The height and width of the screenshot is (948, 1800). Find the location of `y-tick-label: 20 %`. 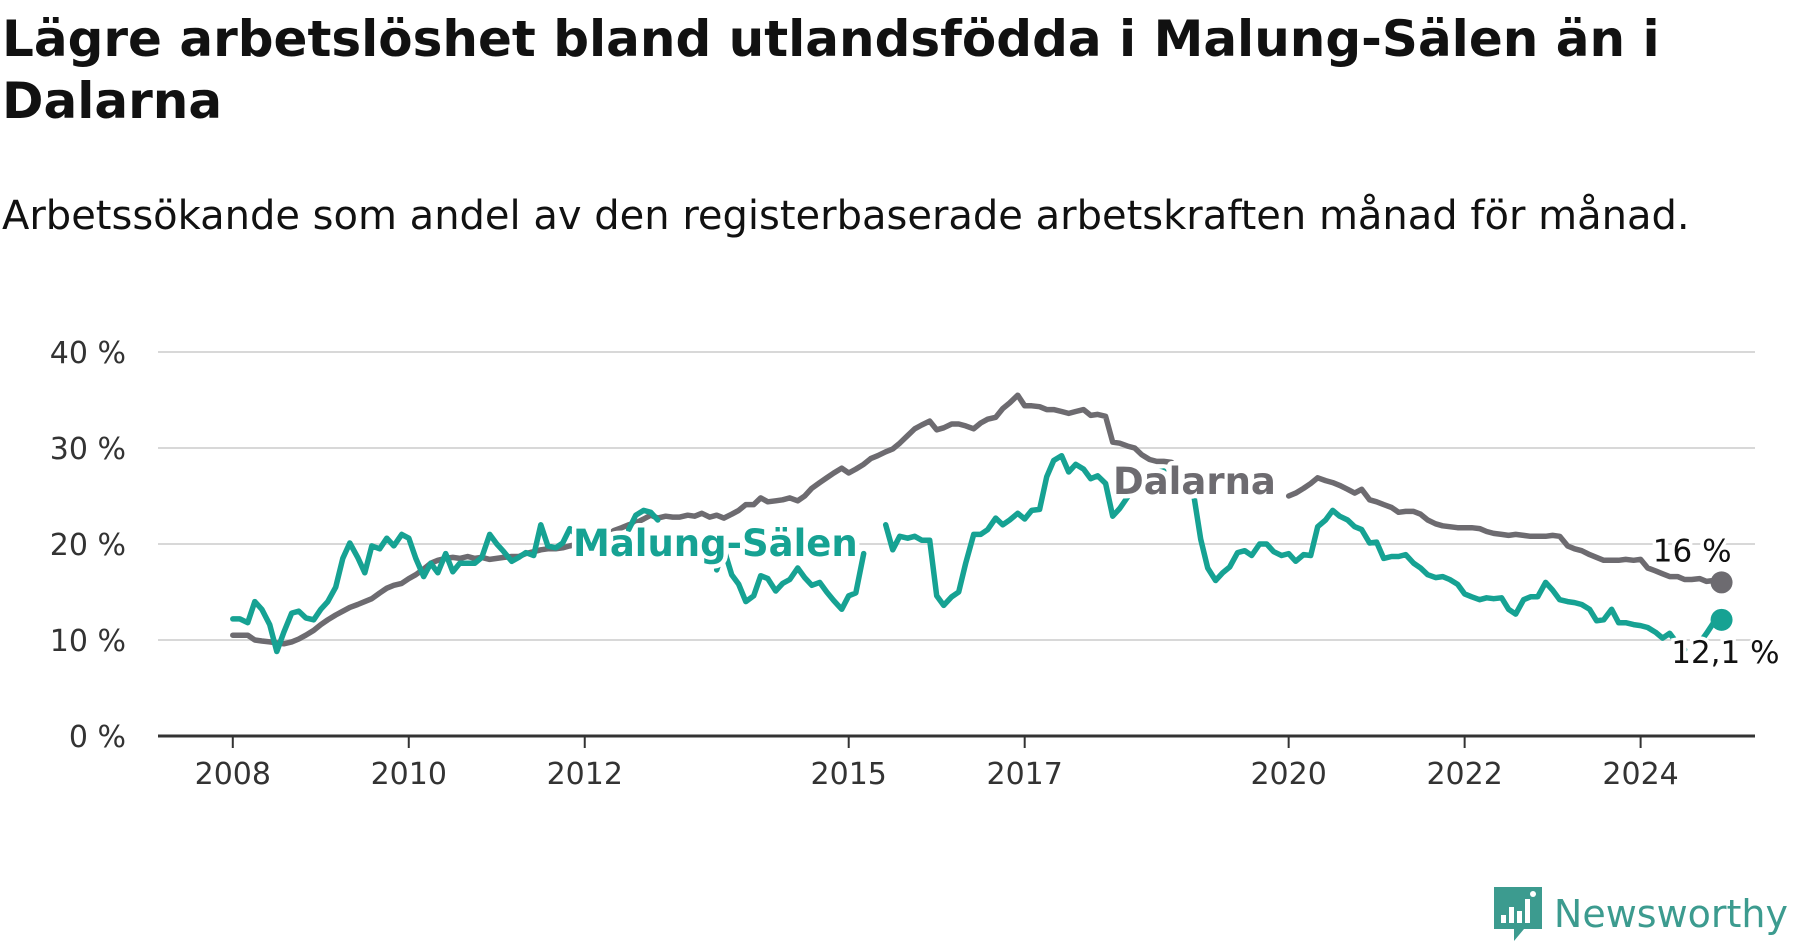

y-tick-label: 20 % is located at coordinates (88, 545).